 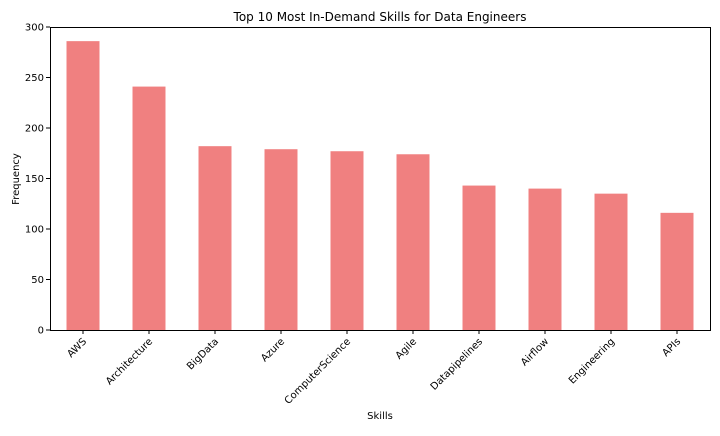 What do you see at coordinates (611, 261) in the screenshot?
I see `bar-engineering` at bounding box center [611, 261].